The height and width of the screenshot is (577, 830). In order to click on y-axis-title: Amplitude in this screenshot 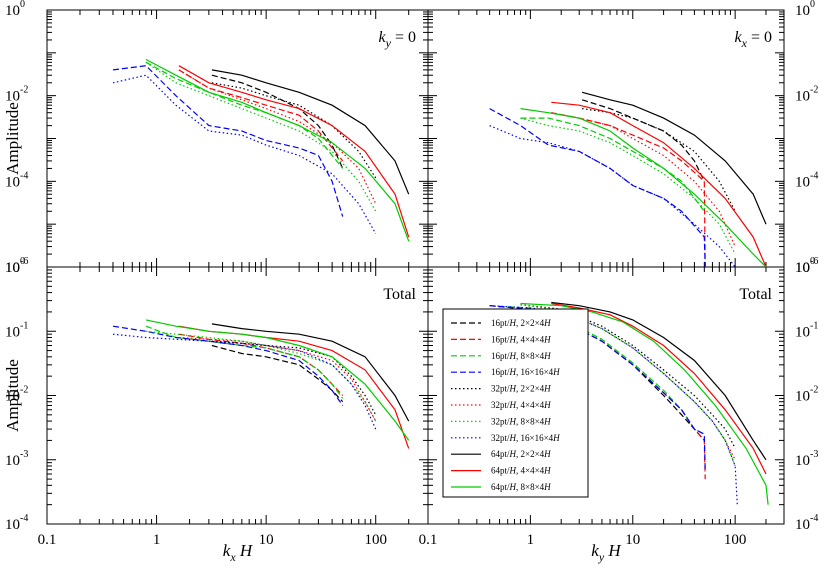, I will do `click(12, 138)`.